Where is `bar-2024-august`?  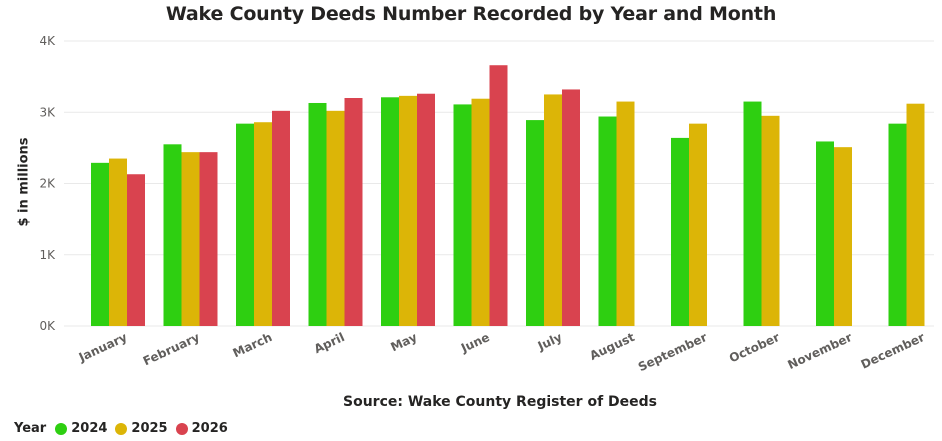 bar-2024-august is located at coordinates (607, 221).